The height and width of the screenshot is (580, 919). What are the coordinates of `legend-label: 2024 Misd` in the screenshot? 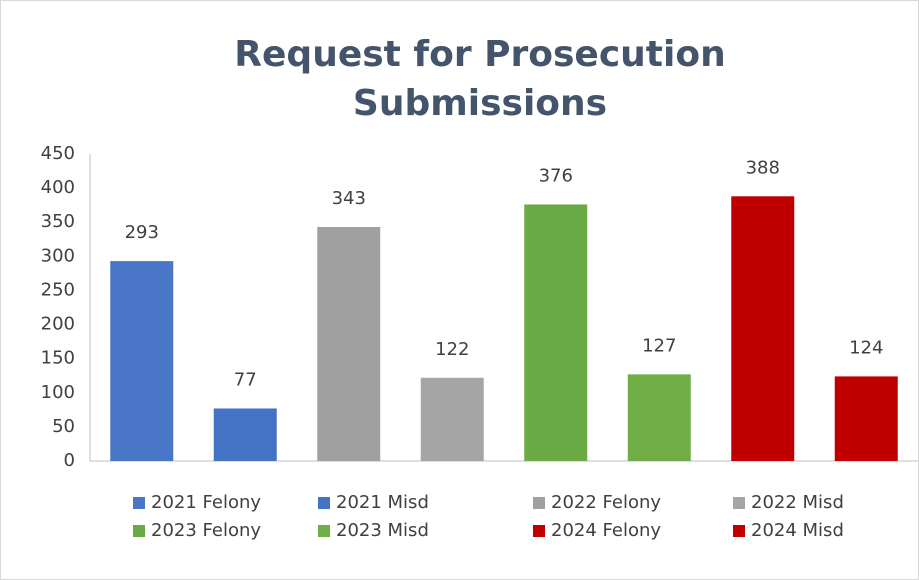 It's located at (797, 530).